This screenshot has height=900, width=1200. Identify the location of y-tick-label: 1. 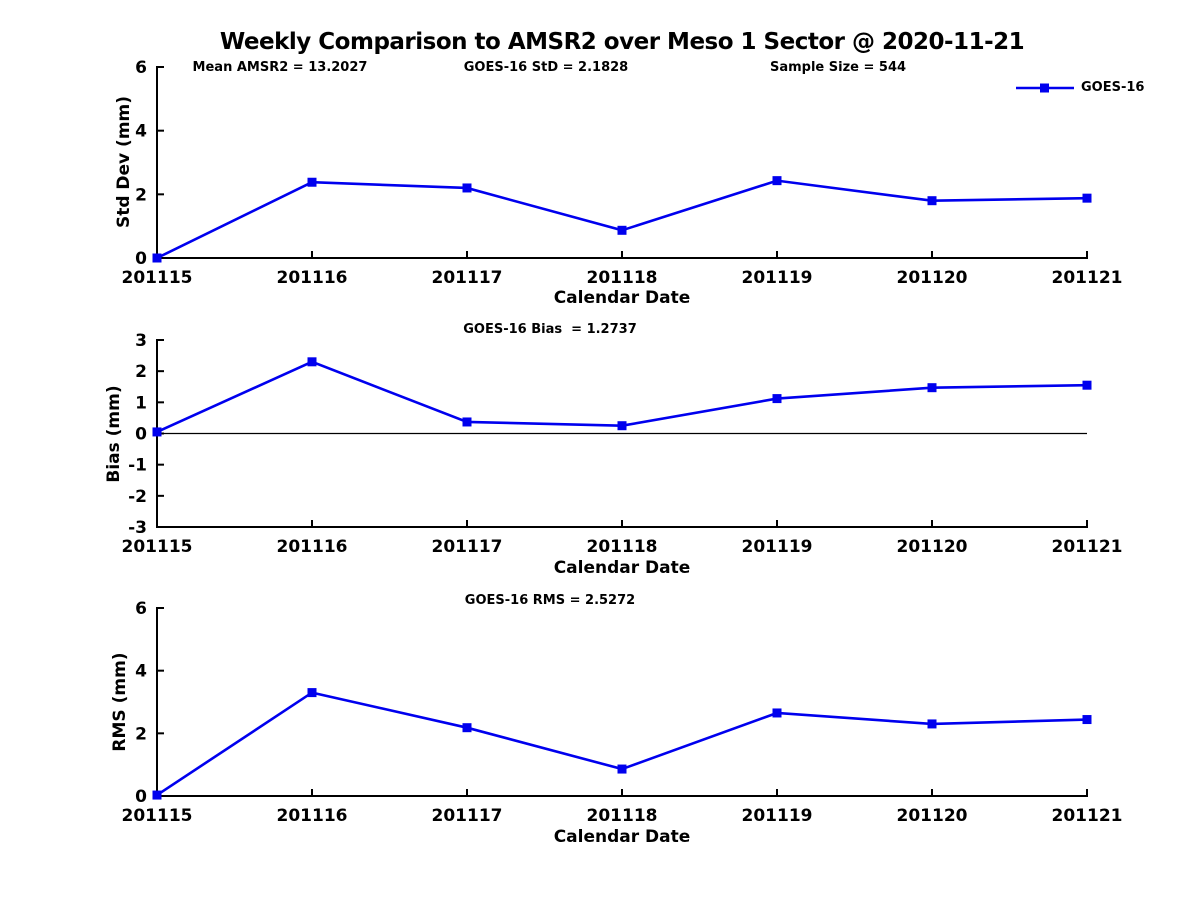
(141, 403).